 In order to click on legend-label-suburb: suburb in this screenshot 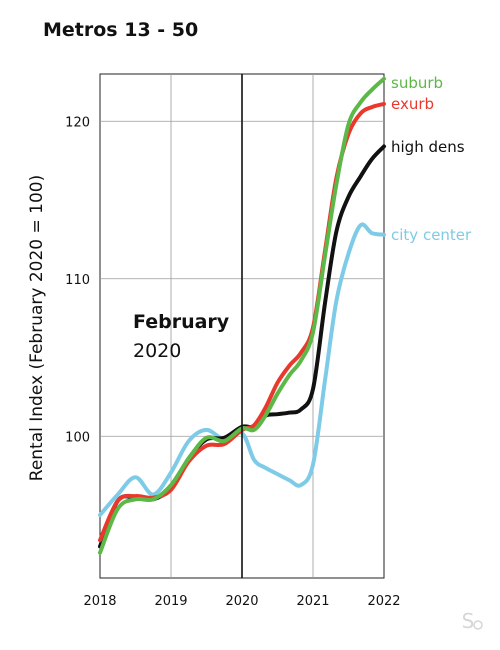, I will do `click(417, 83)`.